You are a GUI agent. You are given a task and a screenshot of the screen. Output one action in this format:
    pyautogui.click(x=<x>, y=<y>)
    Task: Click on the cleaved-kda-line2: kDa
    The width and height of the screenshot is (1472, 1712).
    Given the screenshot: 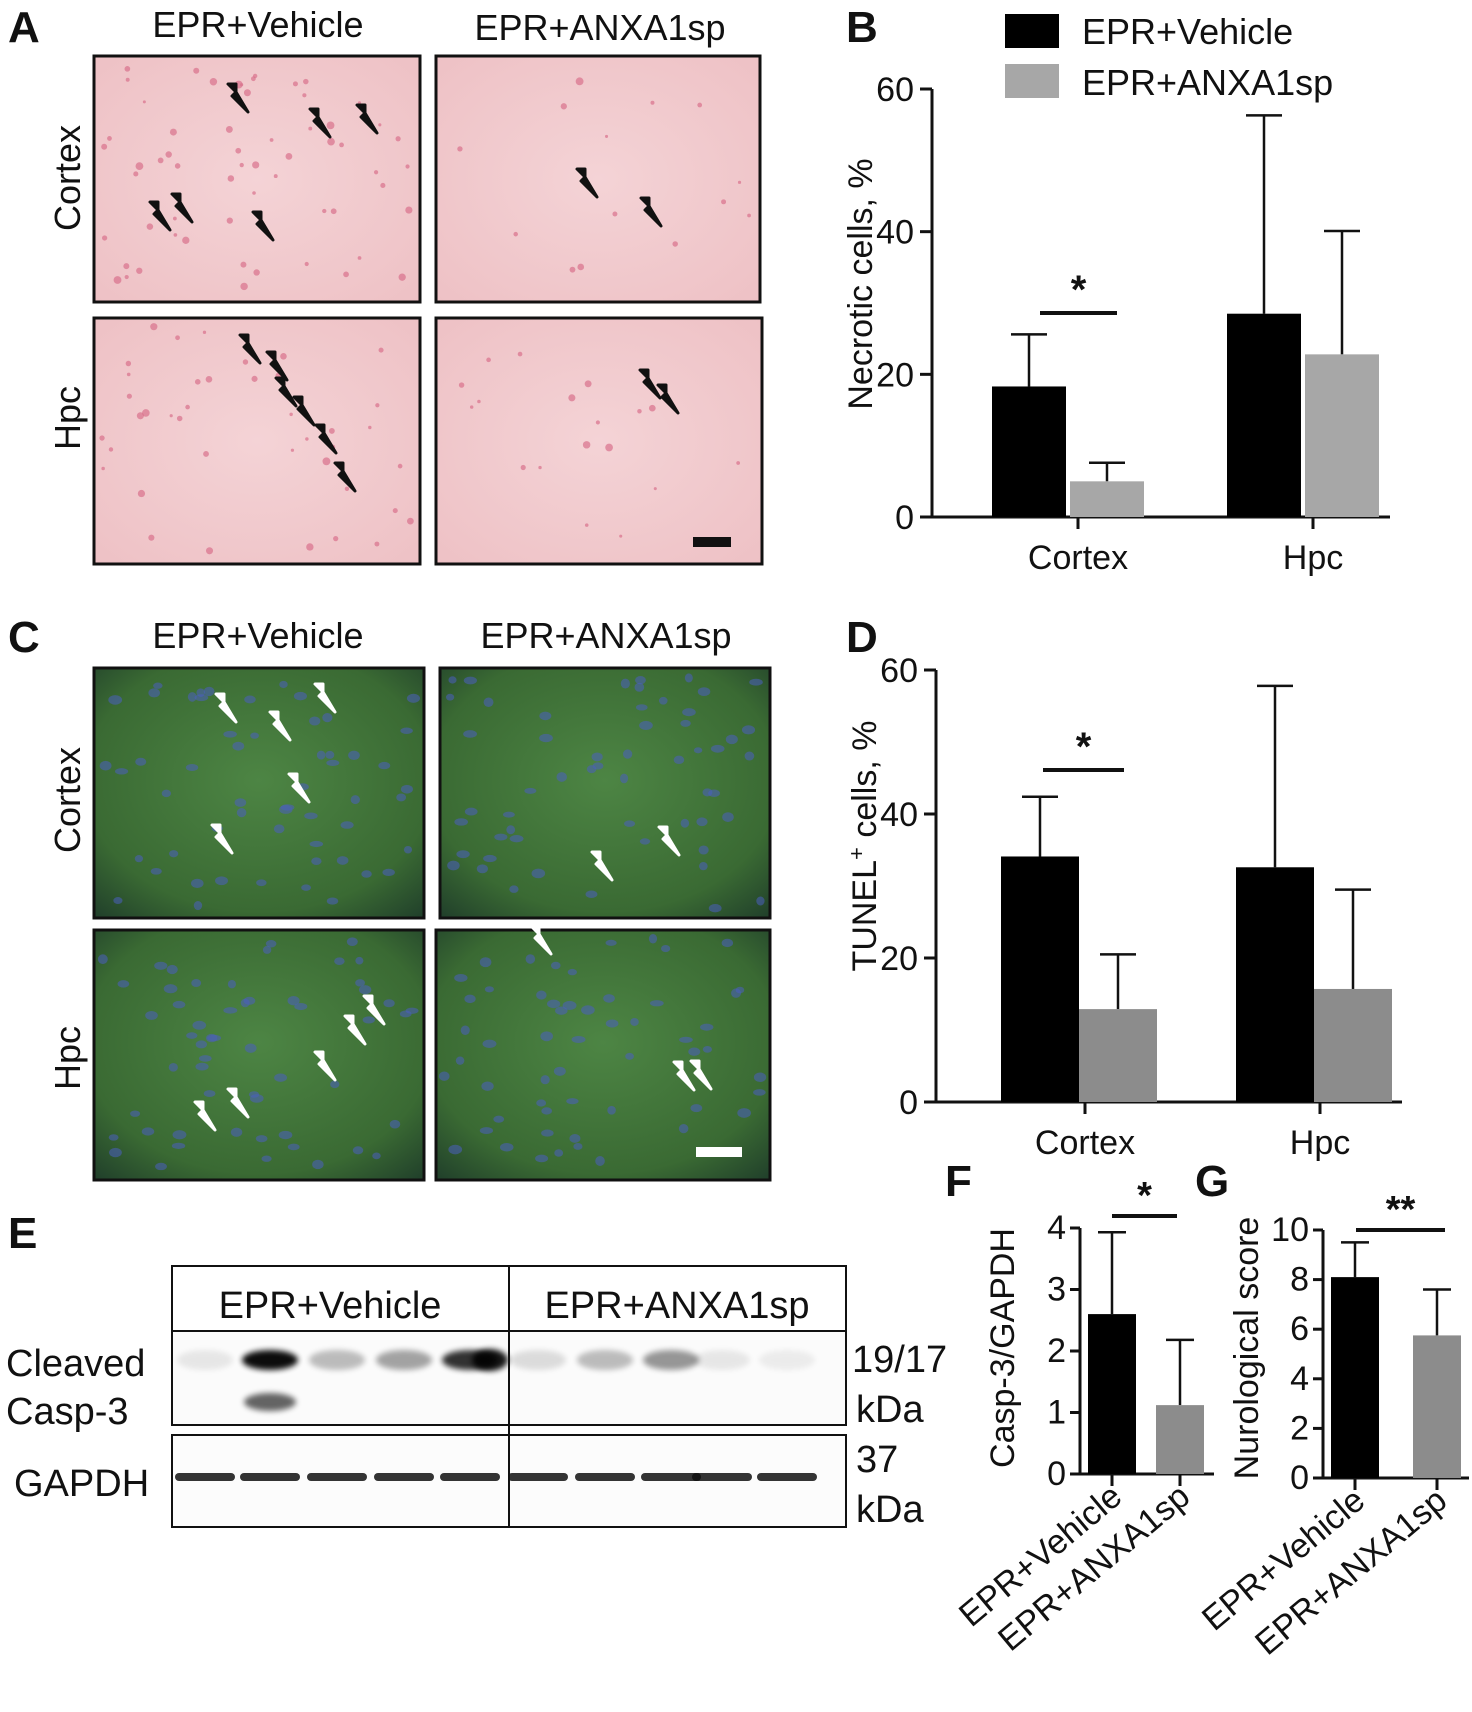 What is the action you would take?
    pyautogui.click(x=890, y=1410)
    